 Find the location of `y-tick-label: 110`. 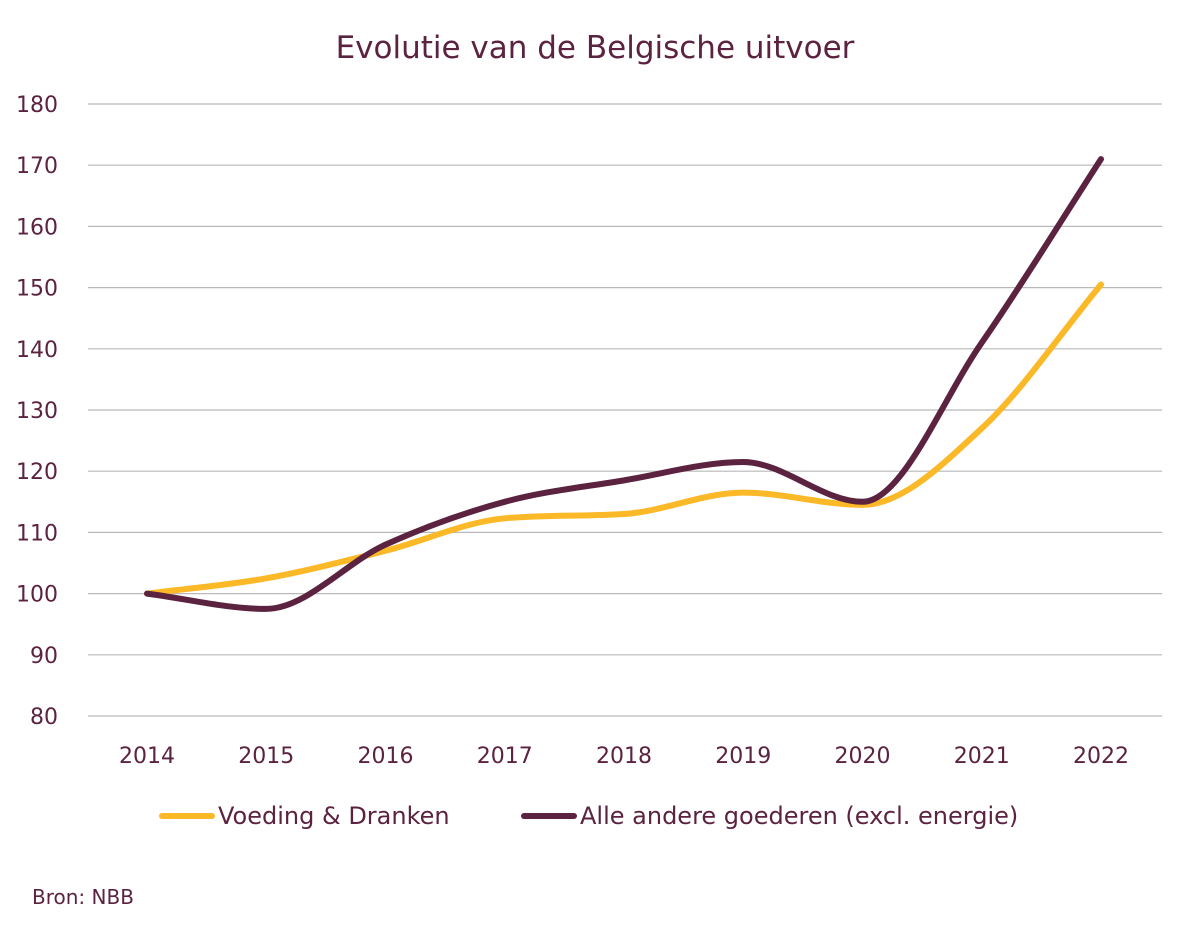

y-tick-label: 110 is located at coordinates (37, 533).